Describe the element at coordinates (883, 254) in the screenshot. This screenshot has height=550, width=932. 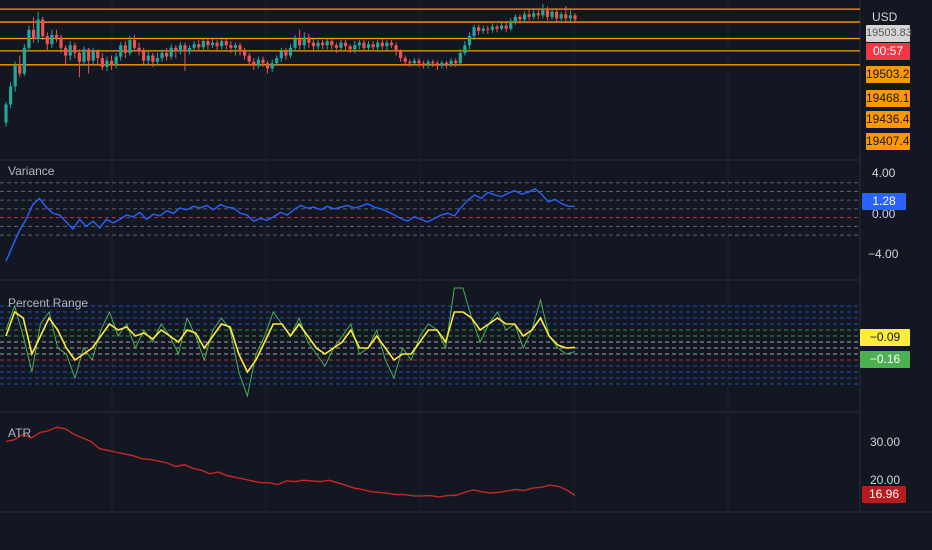
I see `variance-tick-bottom: −4.00` at that location.